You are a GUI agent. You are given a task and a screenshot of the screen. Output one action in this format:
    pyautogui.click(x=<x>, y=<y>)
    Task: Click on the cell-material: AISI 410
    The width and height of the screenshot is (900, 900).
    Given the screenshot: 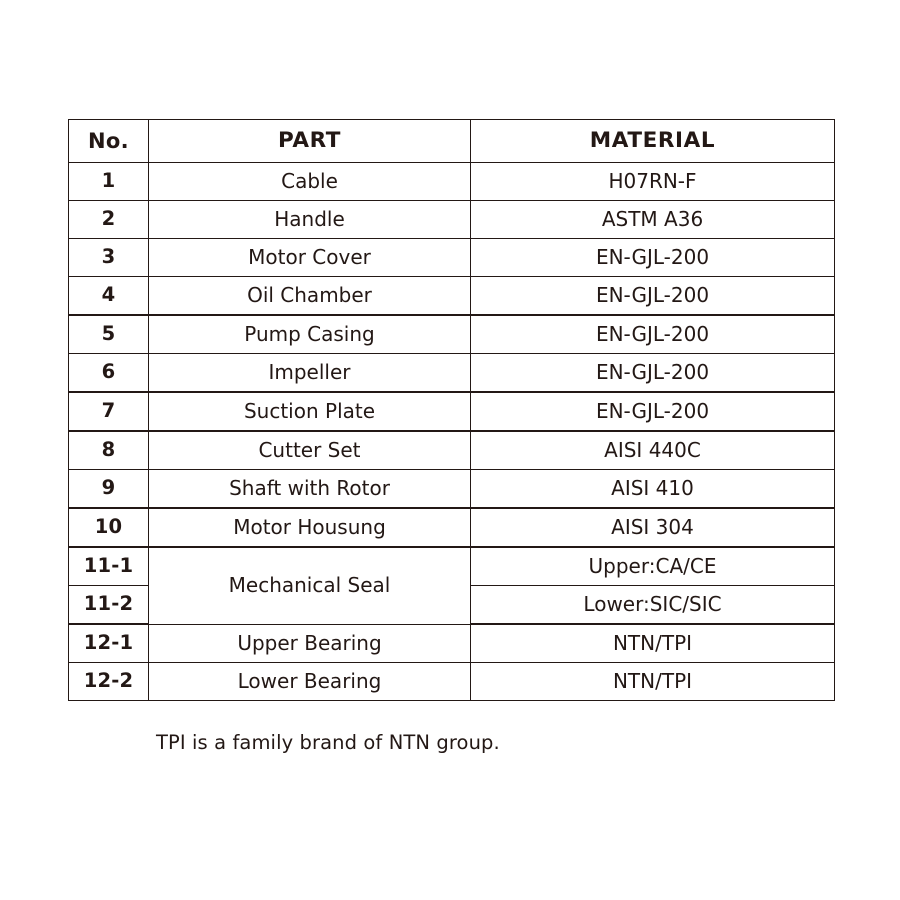 What is the action you would take?
    pyautogui.click(x=652, y=489)
    